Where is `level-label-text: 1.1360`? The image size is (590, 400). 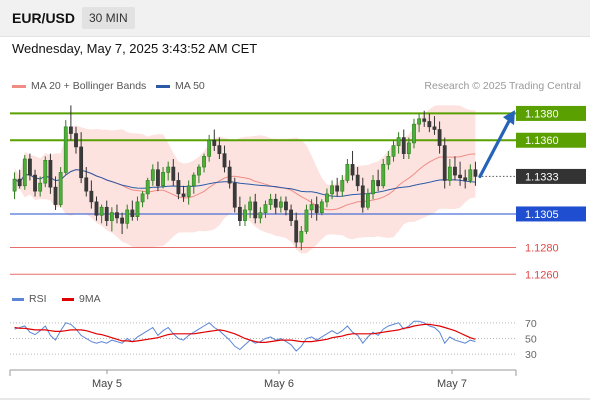 level-label-text: 1.1360 is located at coordinates (542, 141).